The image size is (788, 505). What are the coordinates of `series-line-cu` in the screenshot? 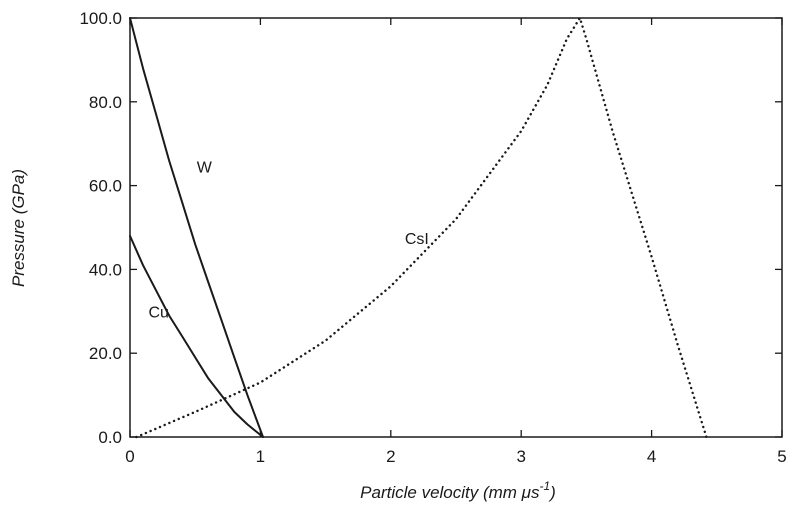 It's located at (196, 336).